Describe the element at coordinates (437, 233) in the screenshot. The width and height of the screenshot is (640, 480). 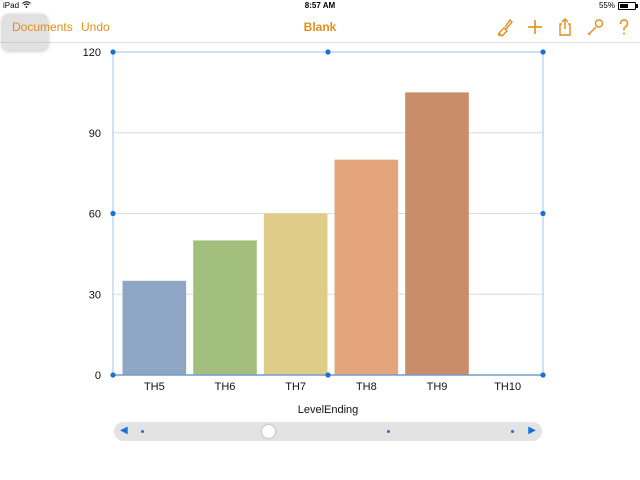
I see `bar-th9` at that location.